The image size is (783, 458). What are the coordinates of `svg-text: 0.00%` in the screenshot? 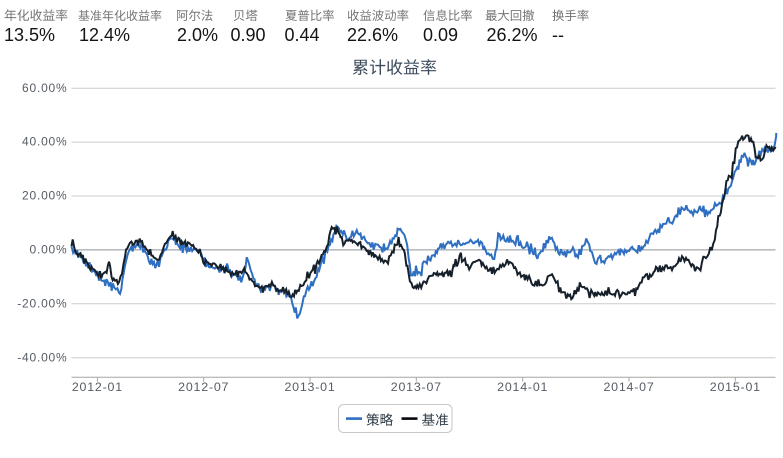 It's located at (48, 250).